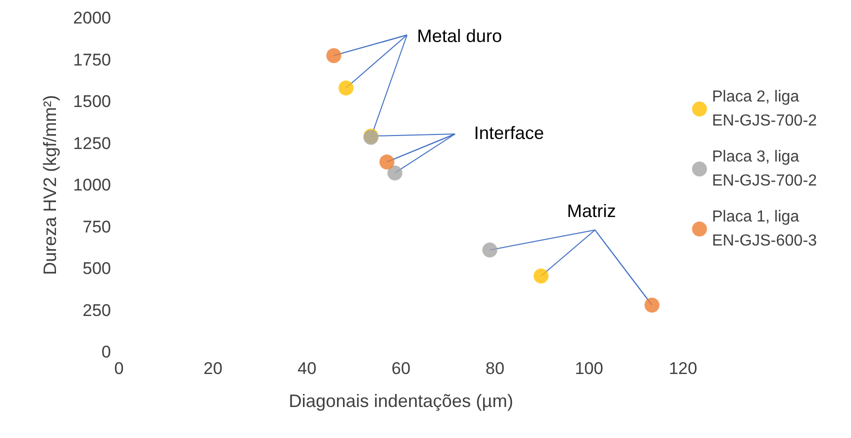 This screenshot has height=438, width=851. What do you see at coordinates (92, 18) in the screenshot?
I see `y-tick-label: 2000` at bounding box center [92, 18].